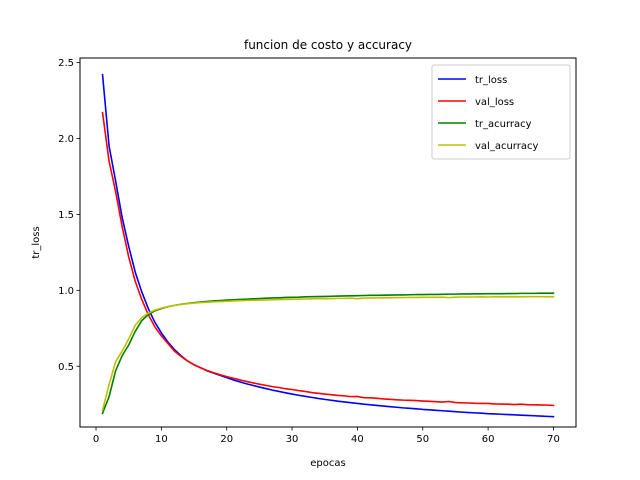 The image size is (640, 480). Describe the element at coordinates (66, 215) in the screenshot. I see `y-tick-label: 1.5` at that location.